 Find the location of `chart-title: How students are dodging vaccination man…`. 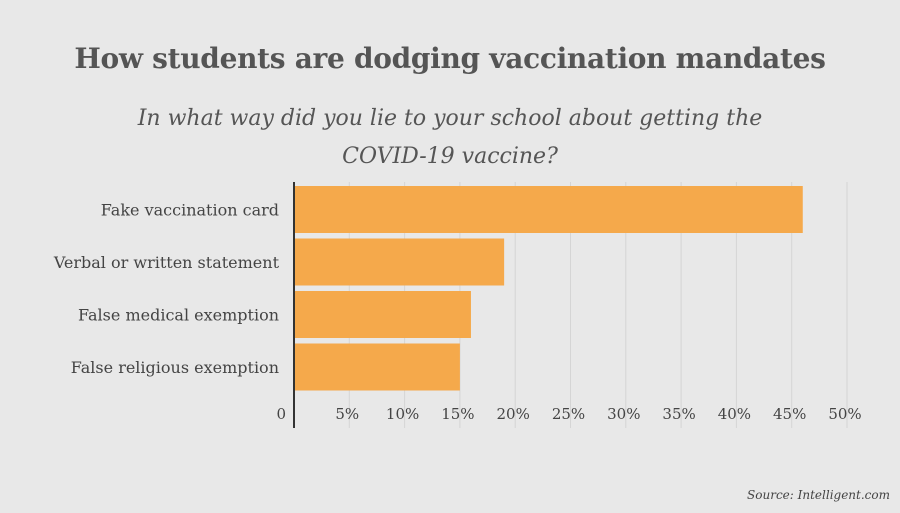

chart-title: How students are dodging vaccination man… is located at coordinates (450, 58).